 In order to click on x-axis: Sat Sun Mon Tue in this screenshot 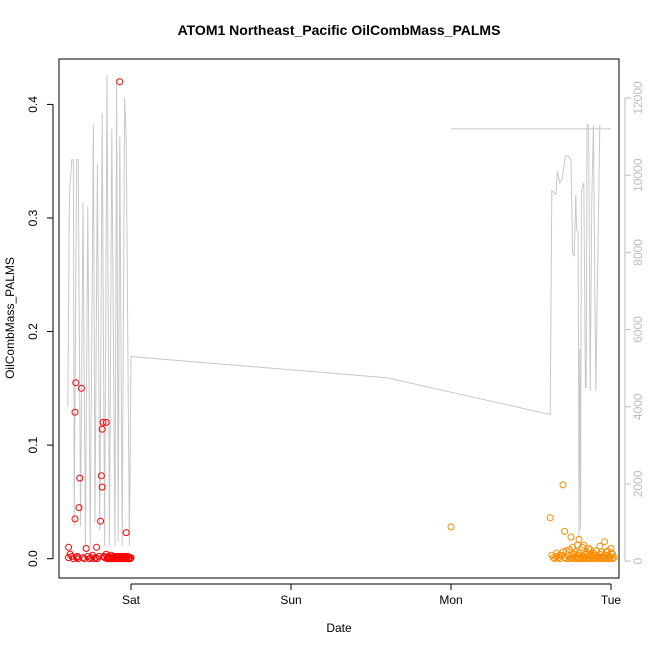, I will do `click(372, 595)`.